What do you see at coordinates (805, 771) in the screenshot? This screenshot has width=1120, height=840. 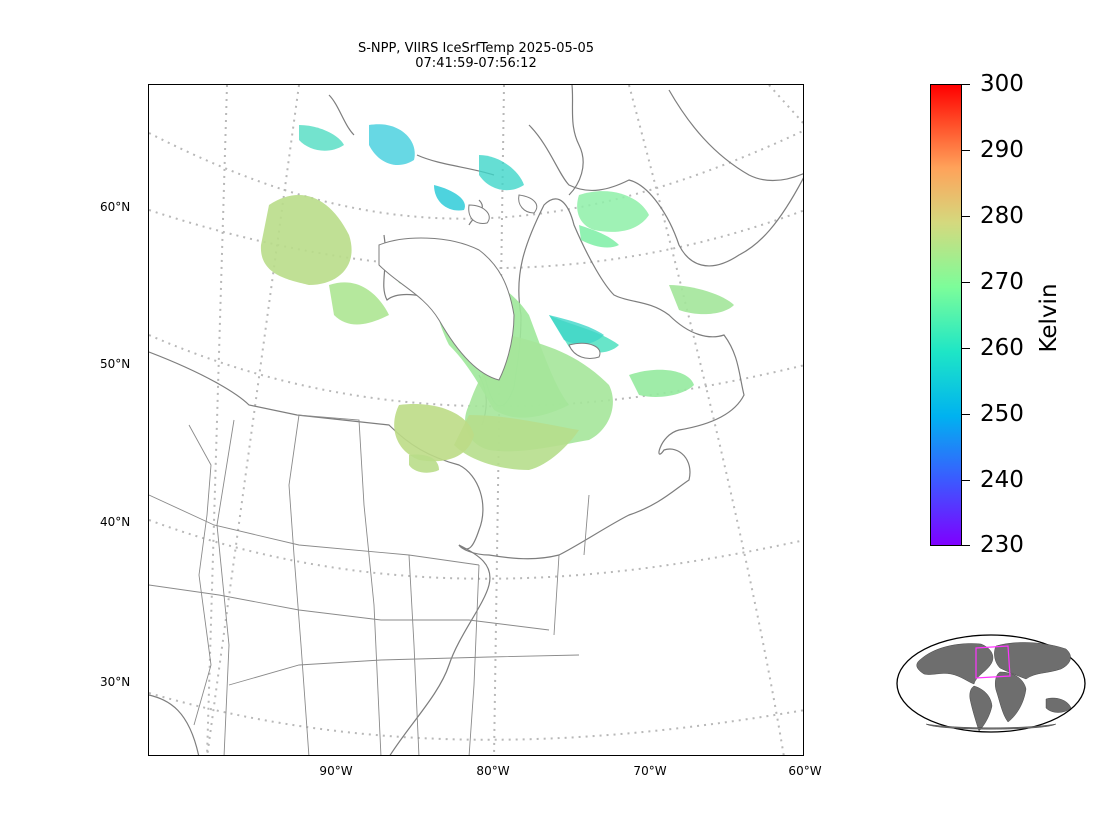 I see `lon-label-60w: 60°W` at bounding box center [805, 771].